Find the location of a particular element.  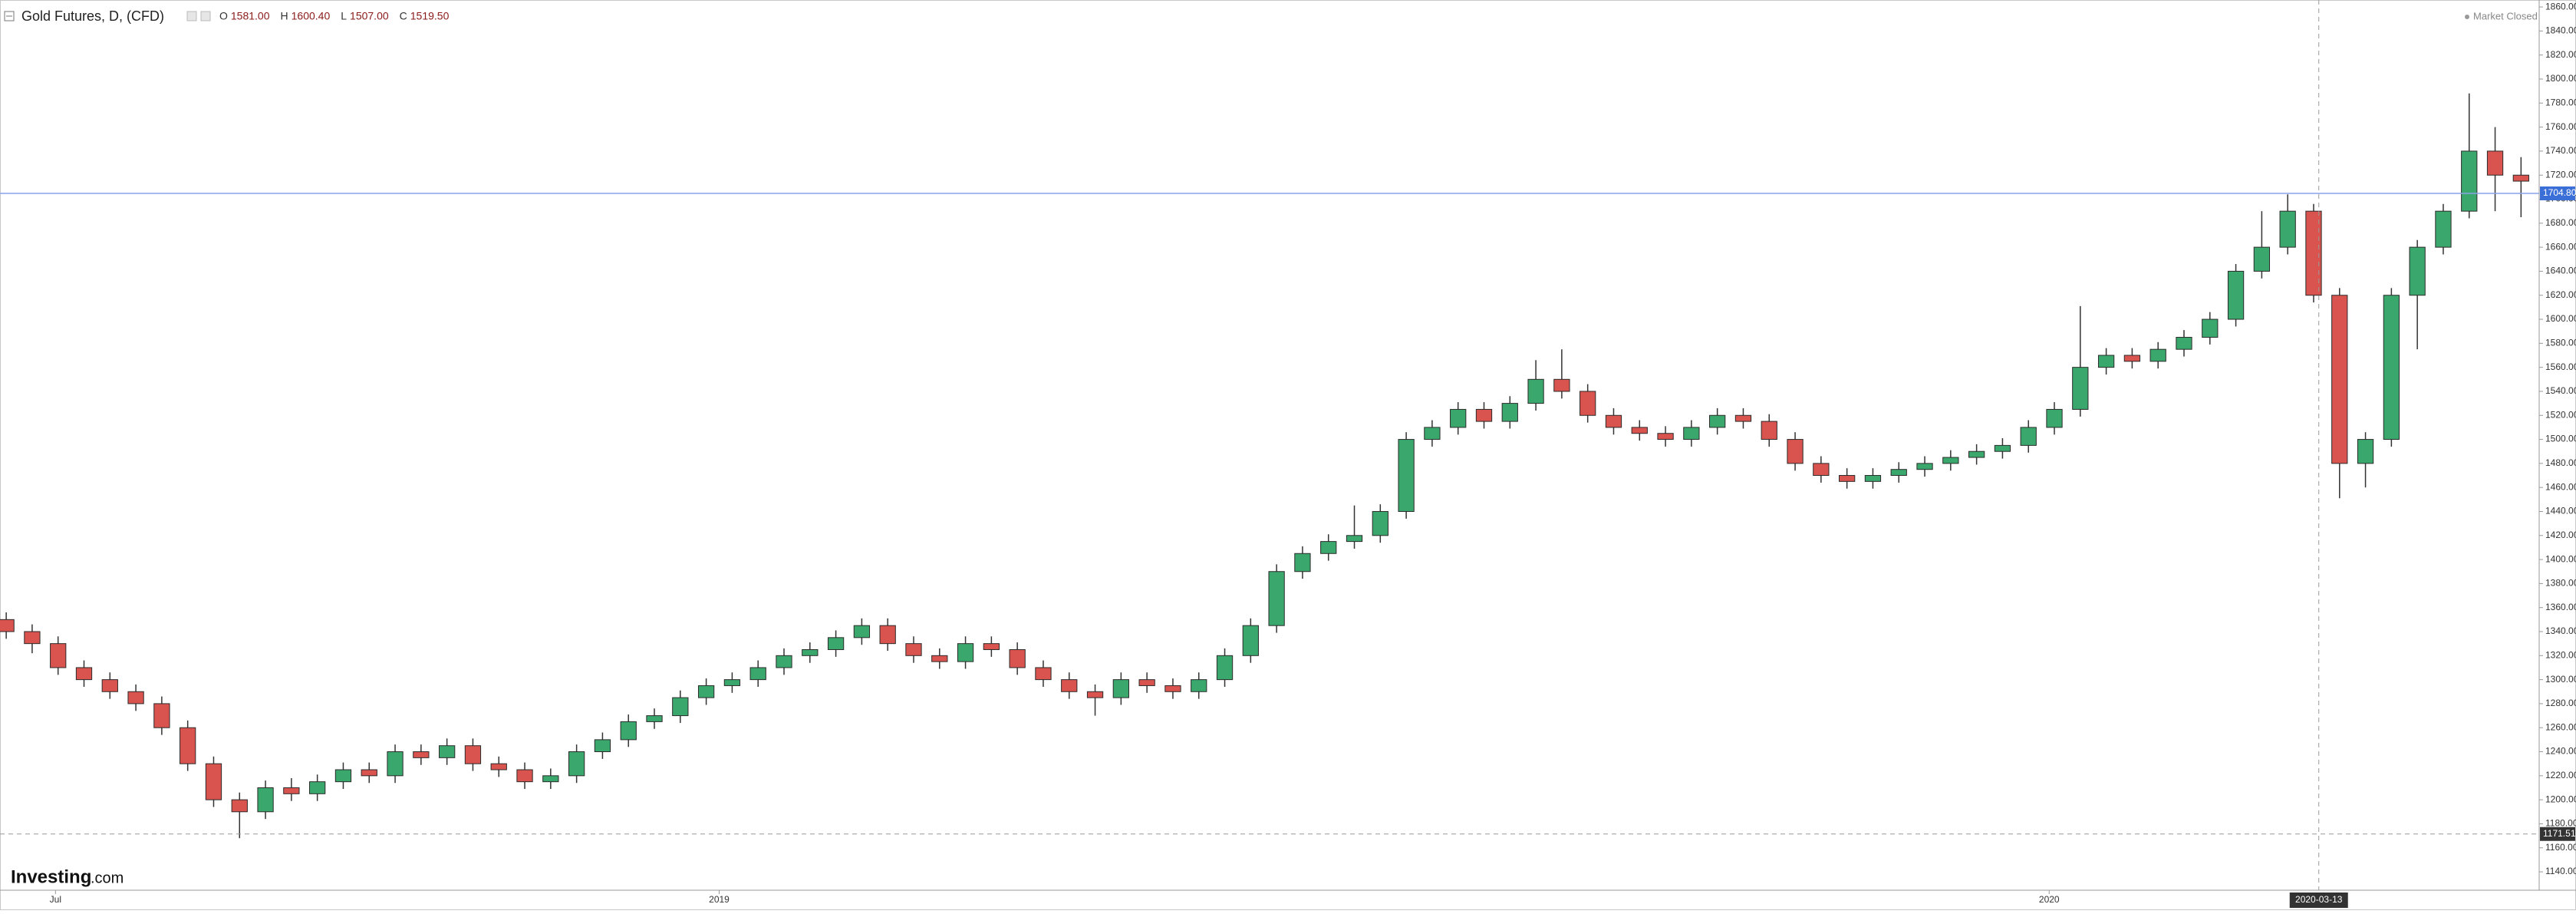

ohlc-key: C is located at coordinates (403, 16).